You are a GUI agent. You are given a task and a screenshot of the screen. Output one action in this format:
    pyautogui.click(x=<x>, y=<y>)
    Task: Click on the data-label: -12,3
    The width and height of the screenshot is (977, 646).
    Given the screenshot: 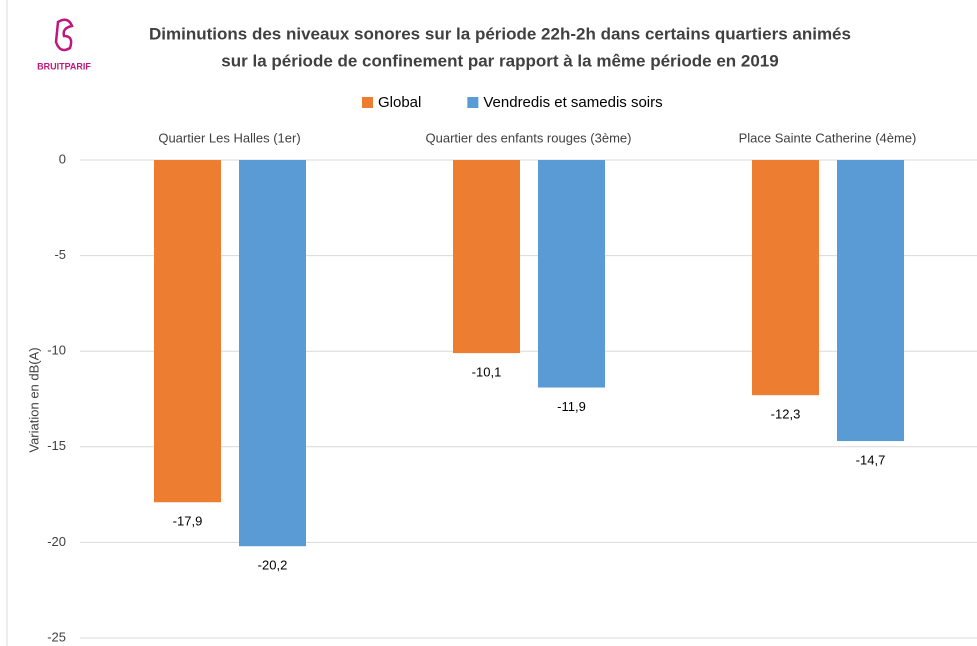 What is the action you would take?
    pyautogui.click(x=786, y=414)
    